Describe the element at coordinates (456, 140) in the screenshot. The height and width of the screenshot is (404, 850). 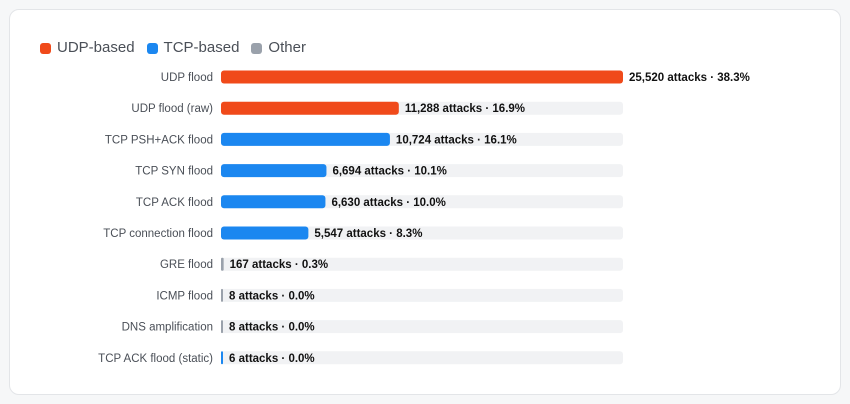
I see `value-label: 10,724 attacks · 16.1%` at that location.